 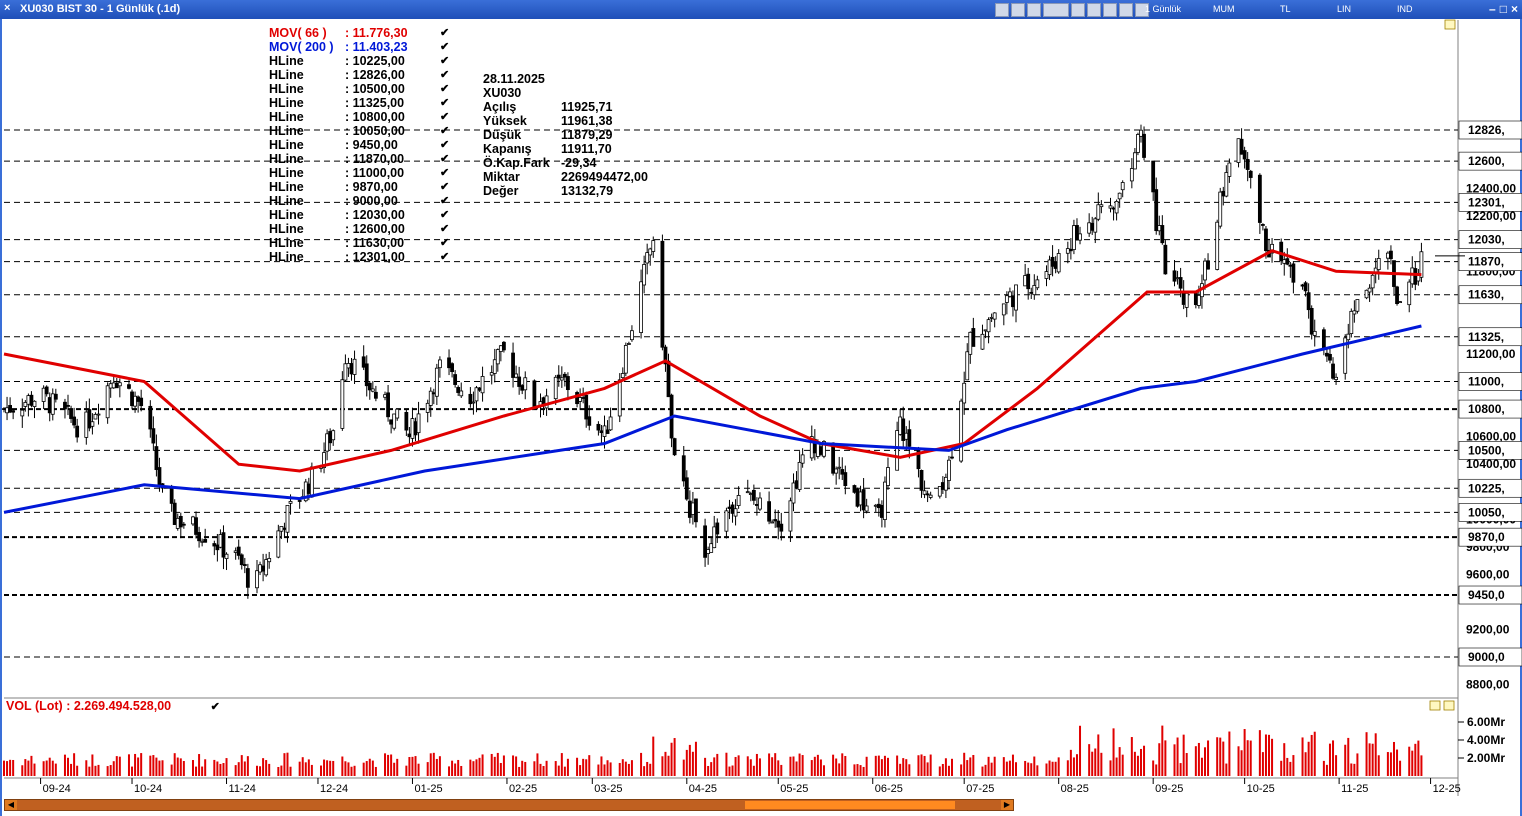 What do you see at coordinates (1224, 9) in the screenshot?
I see `style-select: MUM` at bounding box center [1224, 9].